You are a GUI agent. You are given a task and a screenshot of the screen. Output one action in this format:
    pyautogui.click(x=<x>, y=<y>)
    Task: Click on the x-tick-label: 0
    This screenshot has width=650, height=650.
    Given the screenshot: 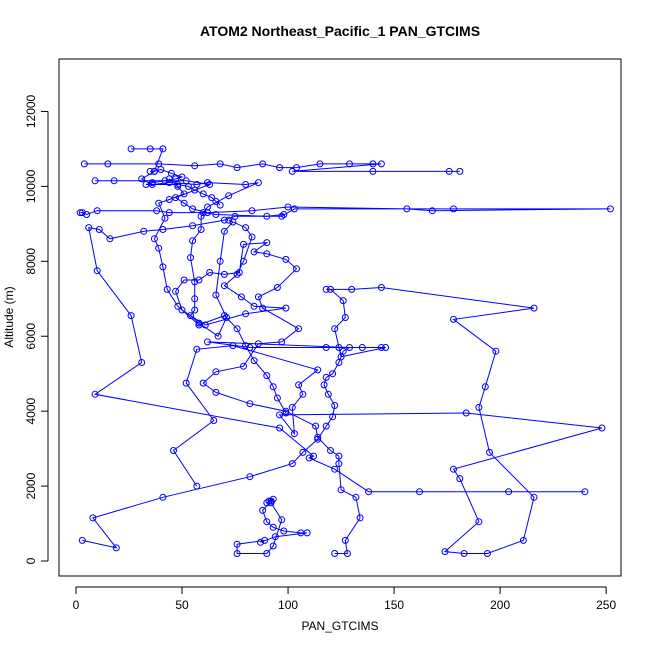 What is the action you would take?
    pyautogui.click(x=76, y=605)
    